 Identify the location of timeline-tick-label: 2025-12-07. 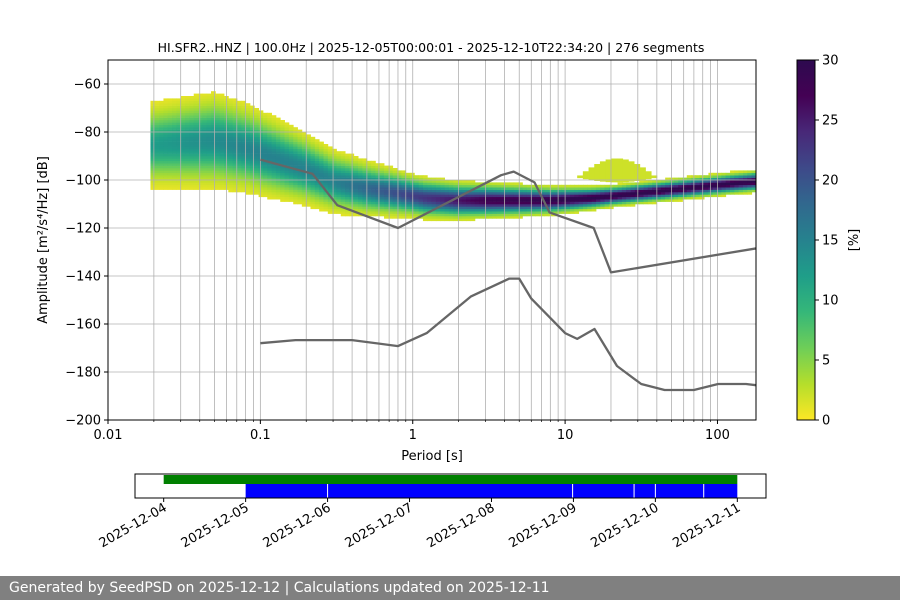
(379, 525).